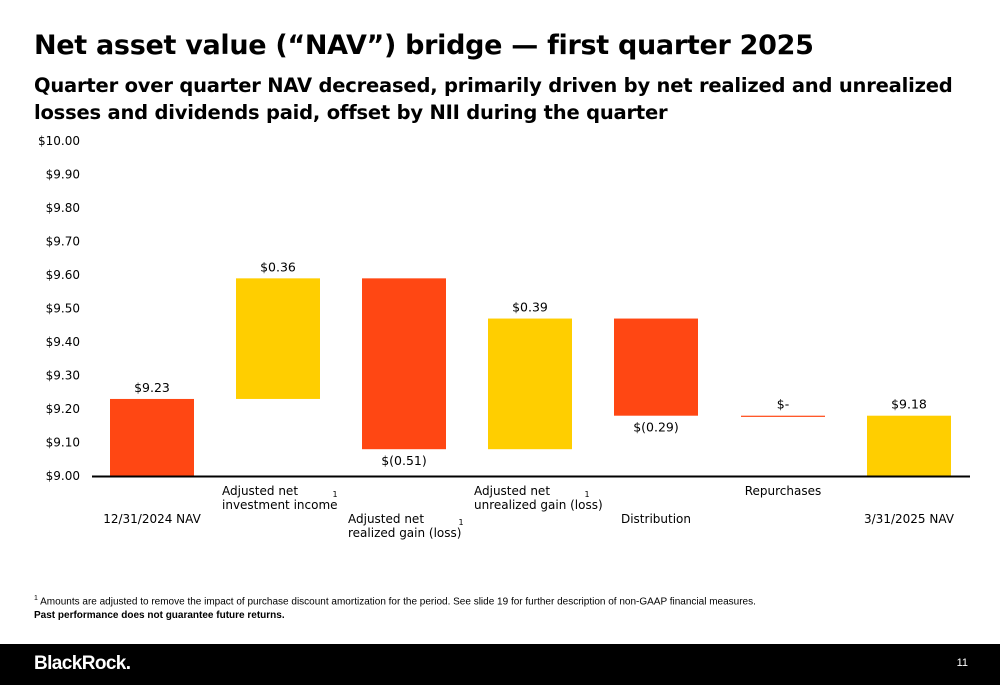  Describe the element at coordinates (500, 664) in the screenshot. I see `footer-bar: BlackRock. 11` at that location.